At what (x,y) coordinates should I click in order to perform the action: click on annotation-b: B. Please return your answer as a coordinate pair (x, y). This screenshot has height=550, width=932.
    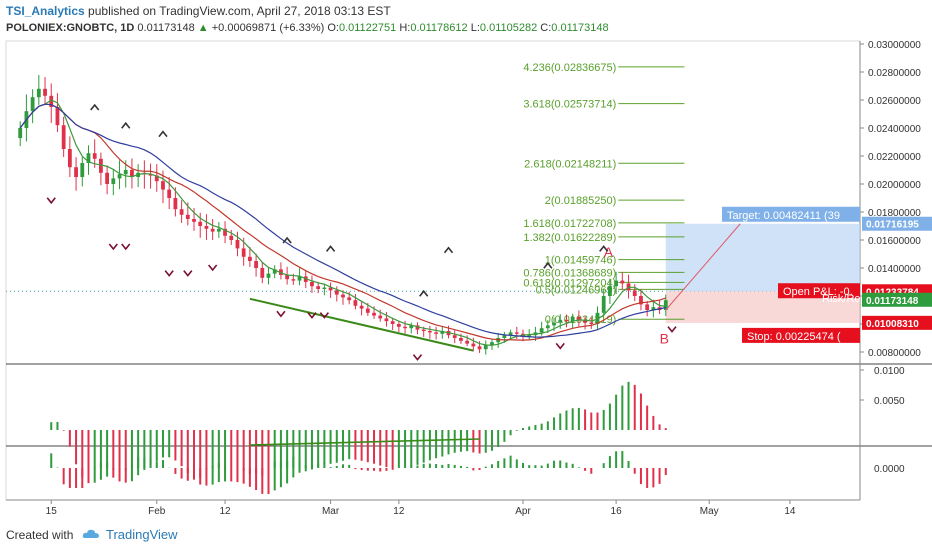
    Looking at the image, I should click on (664, 339).